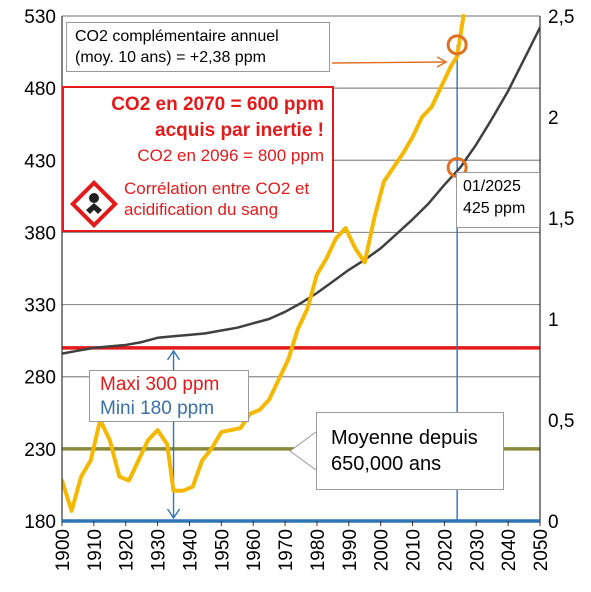  What do you see at coordinates (190, 550) in the screenshot?
I see `x-tick-label: 1940` at bounding box center [190, 550].